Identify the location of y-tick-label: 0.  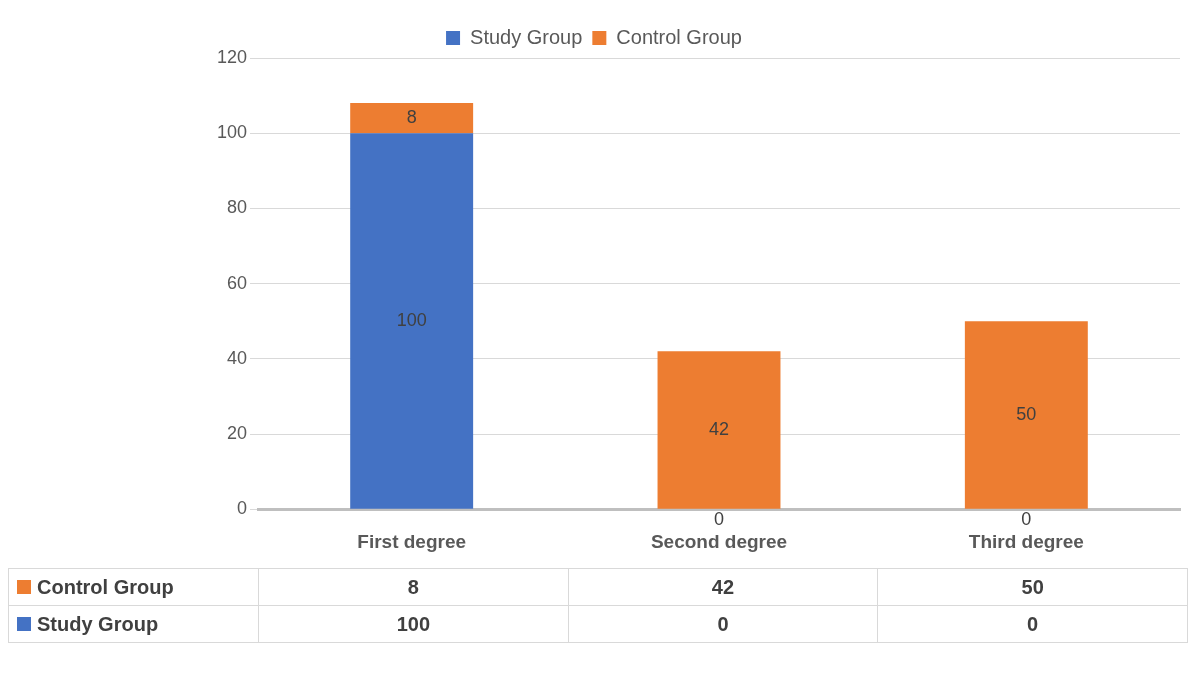
(241, 508).